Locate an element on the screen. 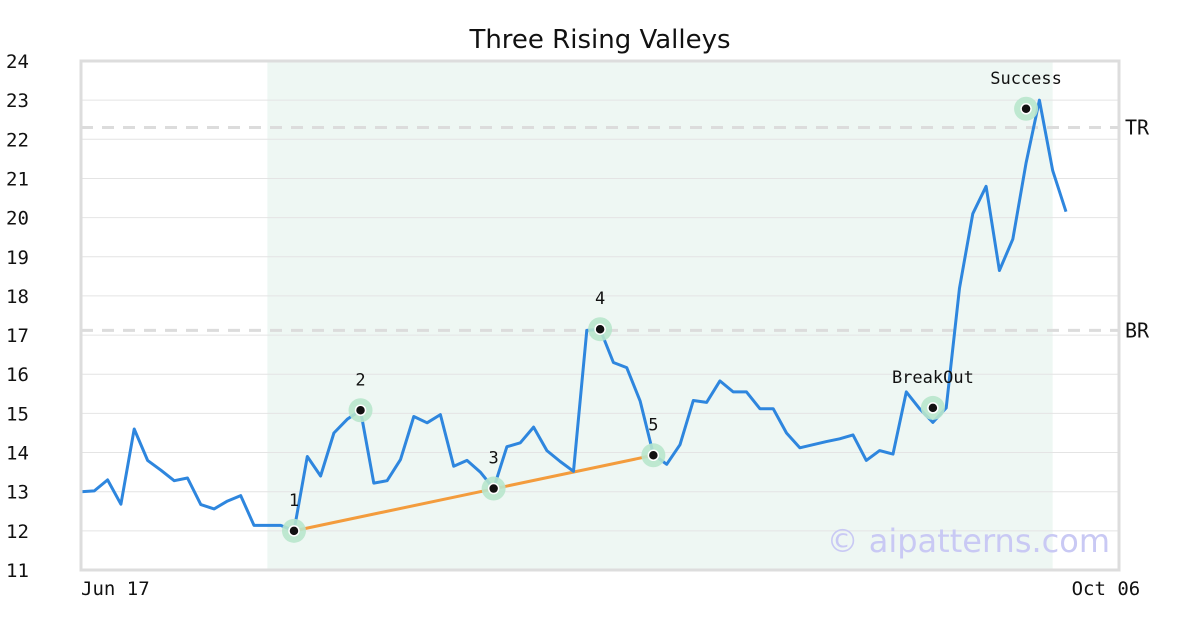  y-tick-label: 15 is located at coordinates (17, 414).